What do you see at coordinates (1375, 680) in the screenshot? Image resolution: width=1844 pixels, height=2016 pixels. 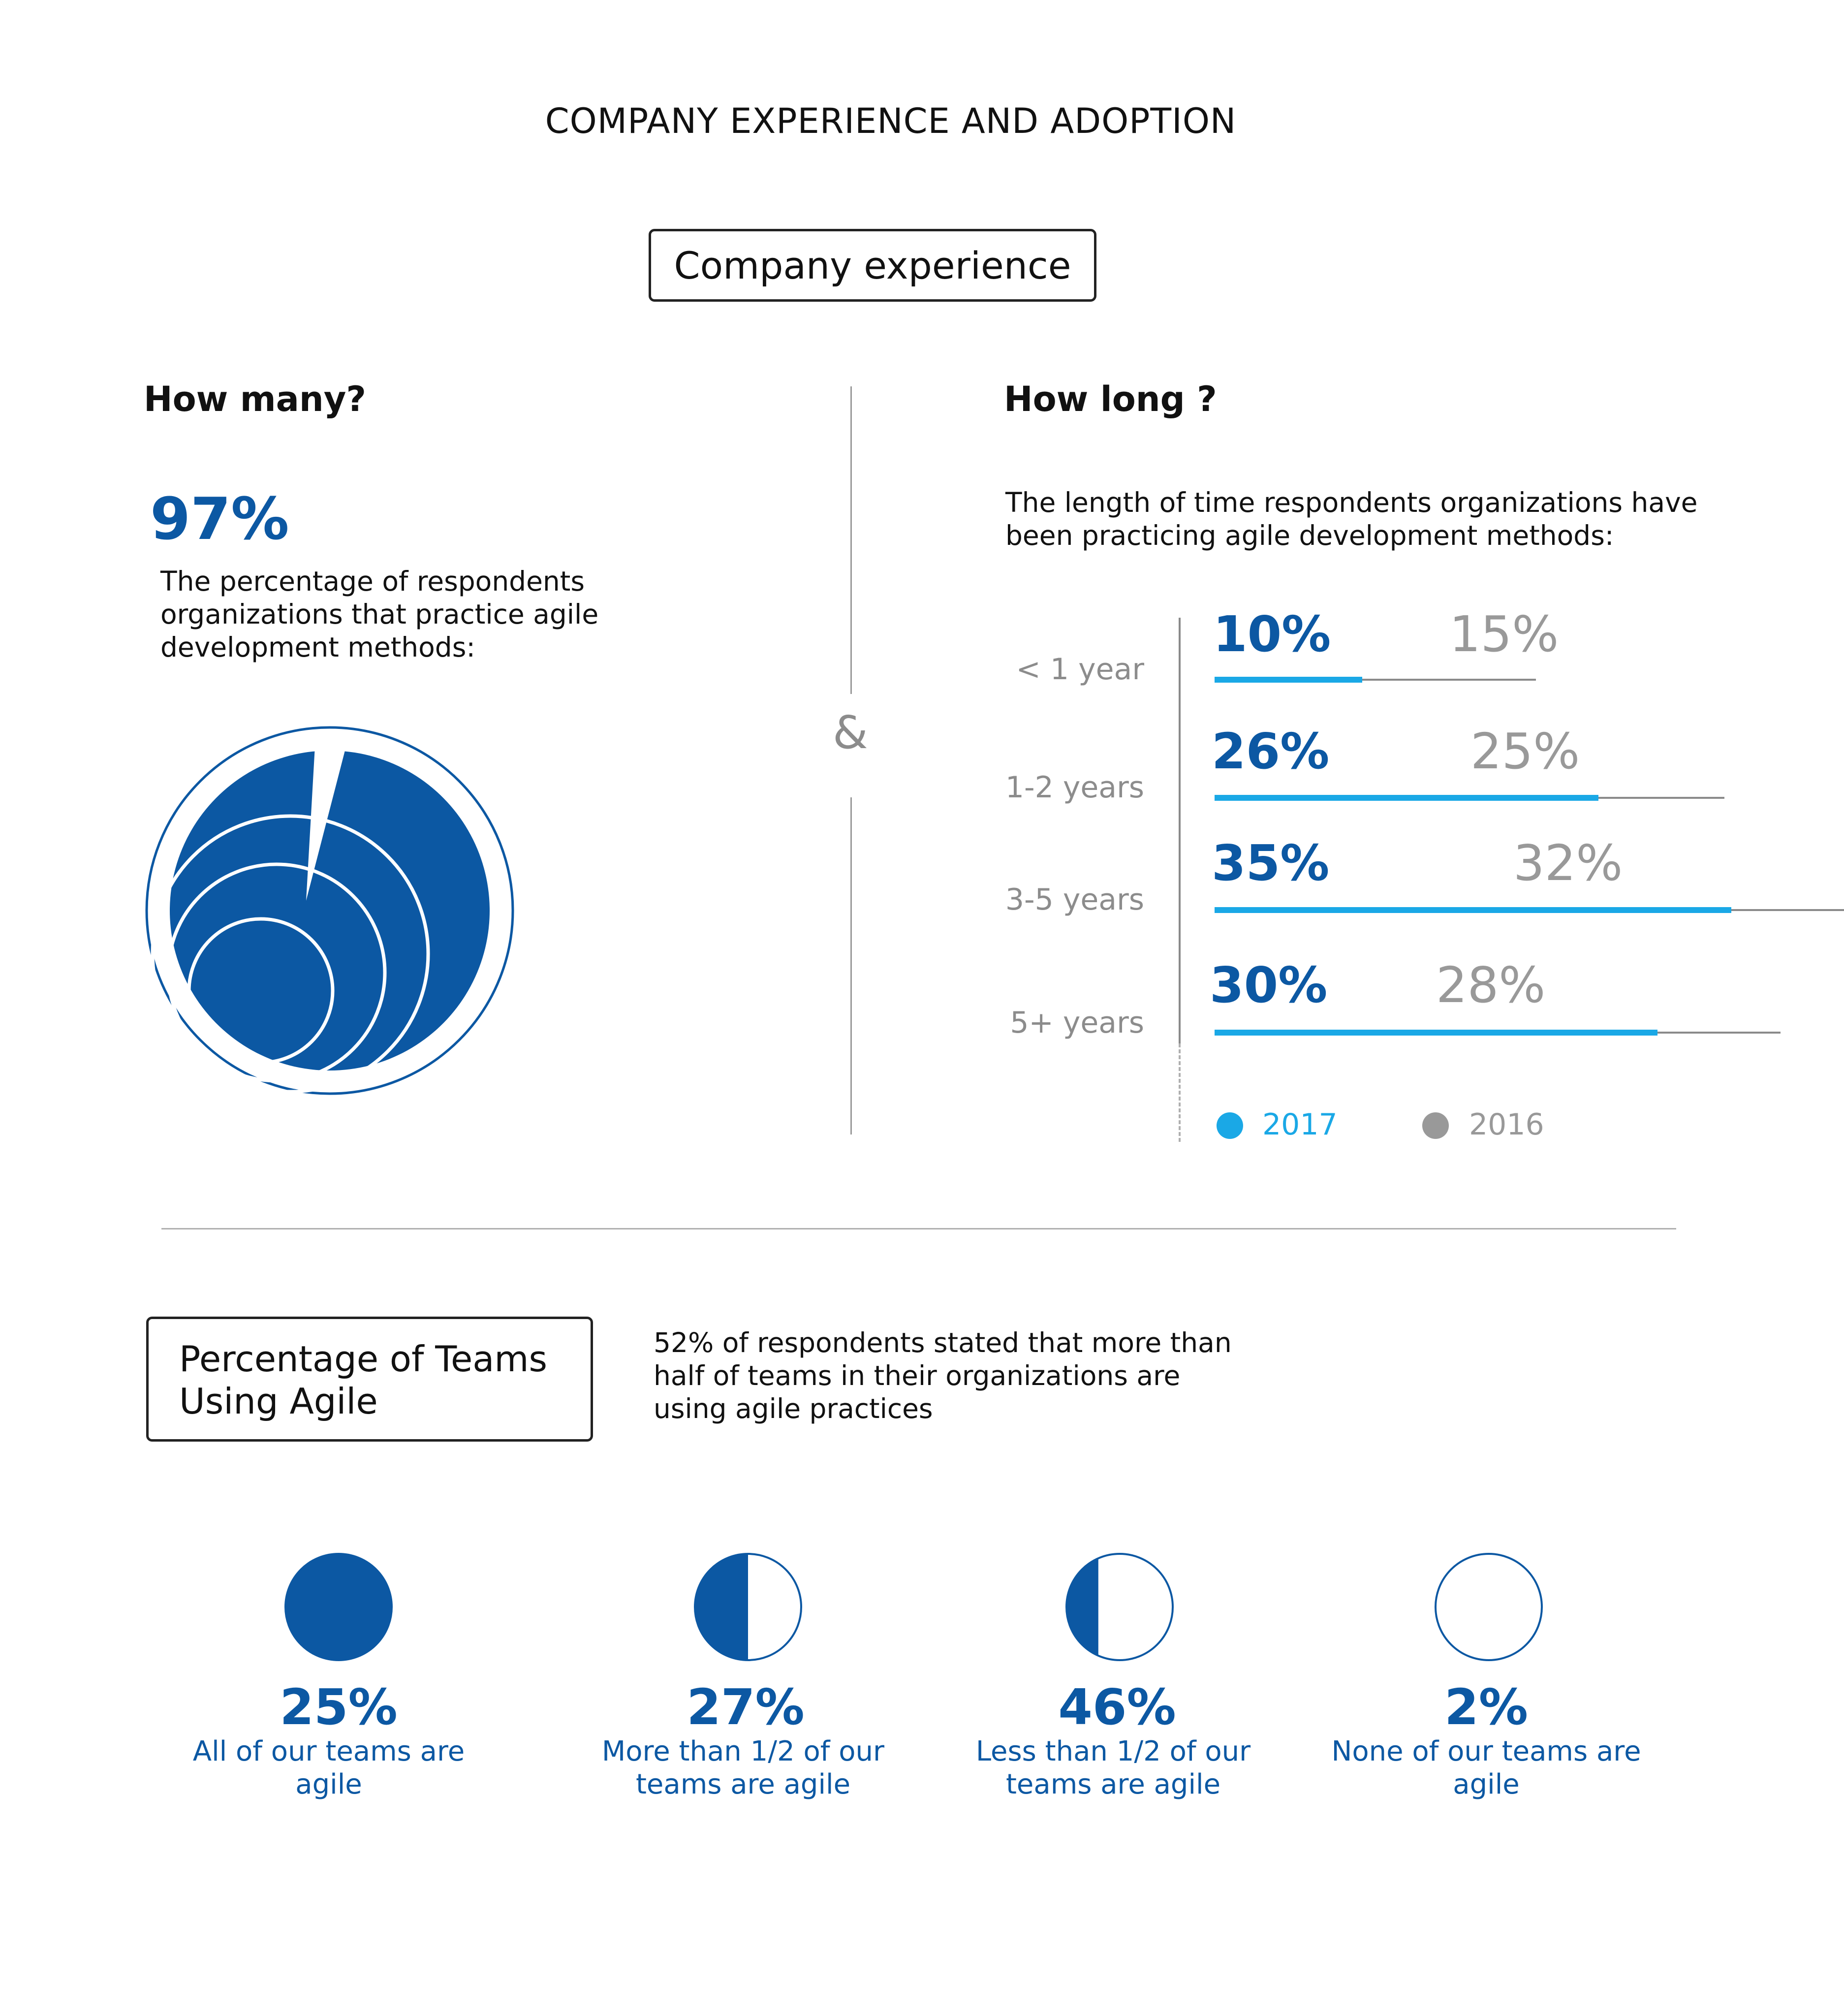 I see `bar-2016` at bounding box center [1375, 680].